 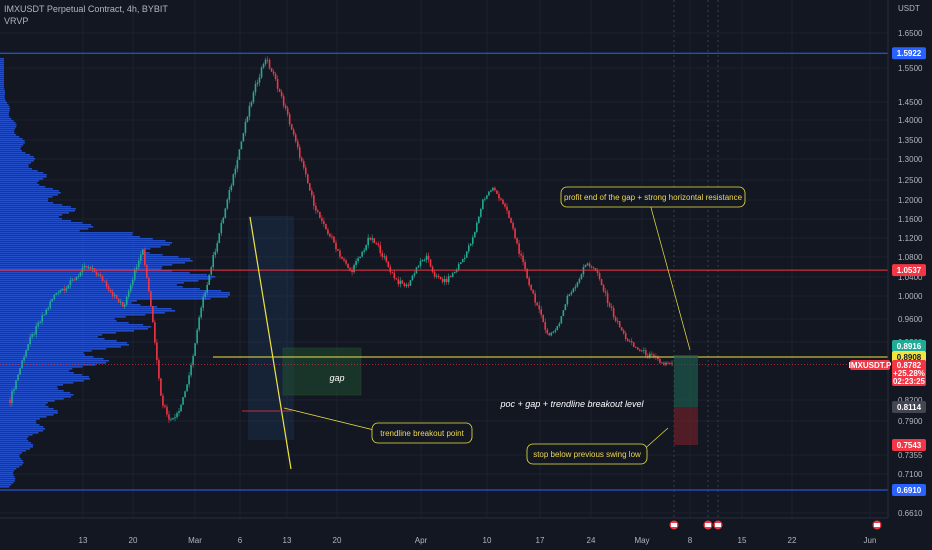 I want to click on y-tick-label: 1.4500, so click(x=910, y=102).